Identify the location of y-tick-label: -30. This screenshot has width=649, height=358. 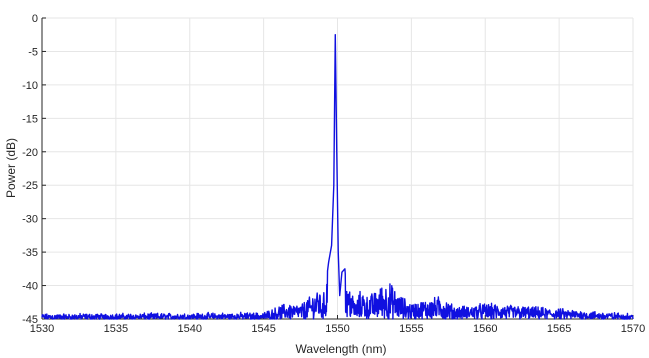
(30, 220).